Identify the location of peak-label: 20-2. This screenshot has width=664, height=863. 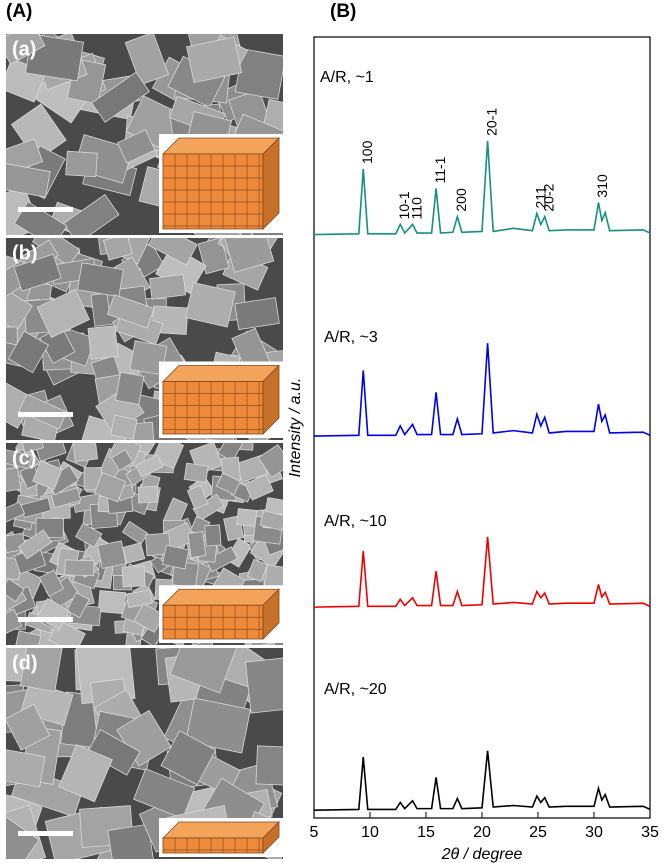
(548, 197).